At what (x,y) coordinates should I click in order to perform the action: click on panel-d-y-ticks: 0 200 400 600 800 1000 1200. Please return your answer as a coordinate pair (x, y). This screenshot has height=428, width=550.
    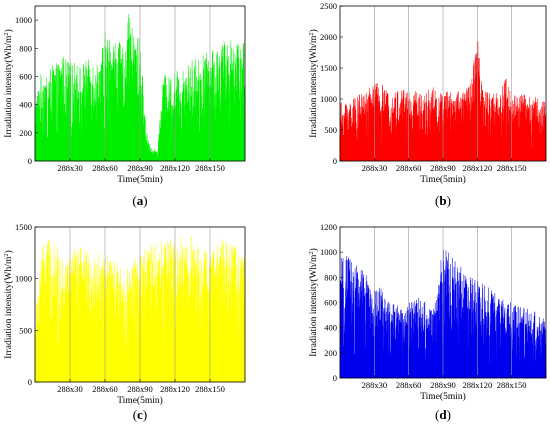
    Looking at the image, I should click on (331, 302).